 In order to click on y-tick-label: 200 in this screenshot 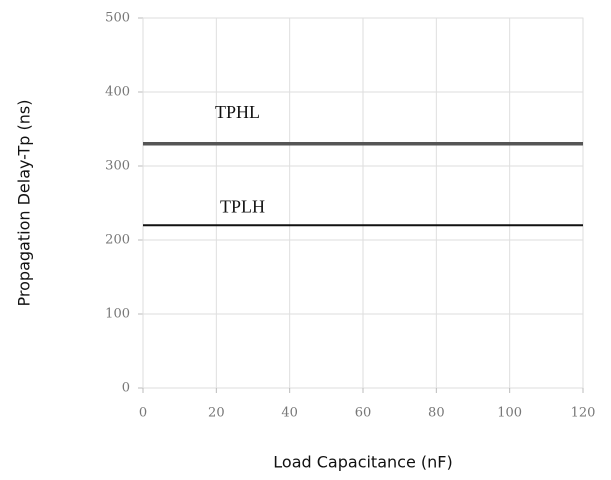, I will do `click(117, 240)`.